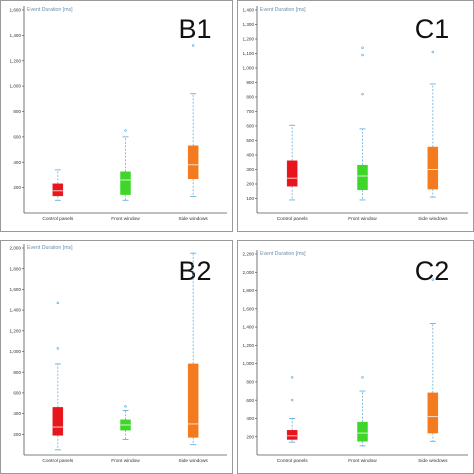 This screenshot has width=474, height=474. I want to click on panel-label: B2, so click(194, 271).